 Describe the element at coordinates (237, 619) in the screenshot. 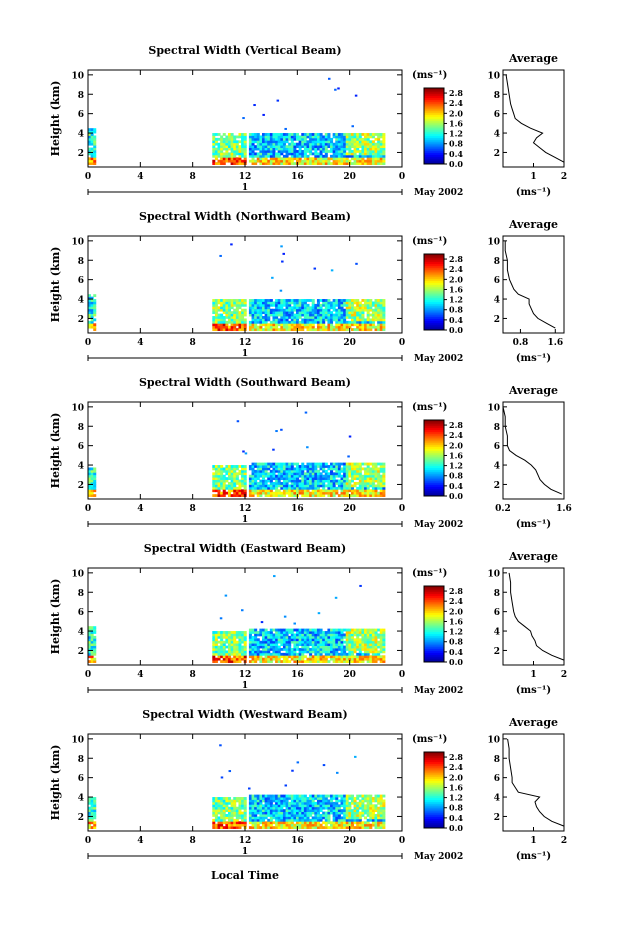

I see `heatmap-cells` at that location.